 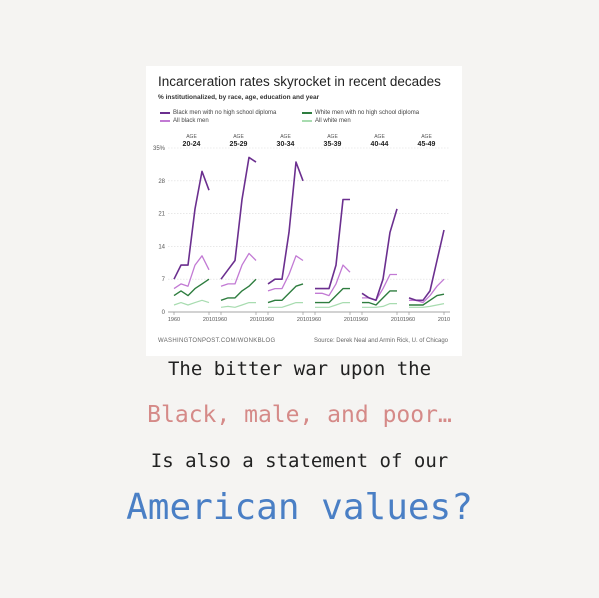 I want to click on y-tick-label: 28, so click(x=161, y=182).